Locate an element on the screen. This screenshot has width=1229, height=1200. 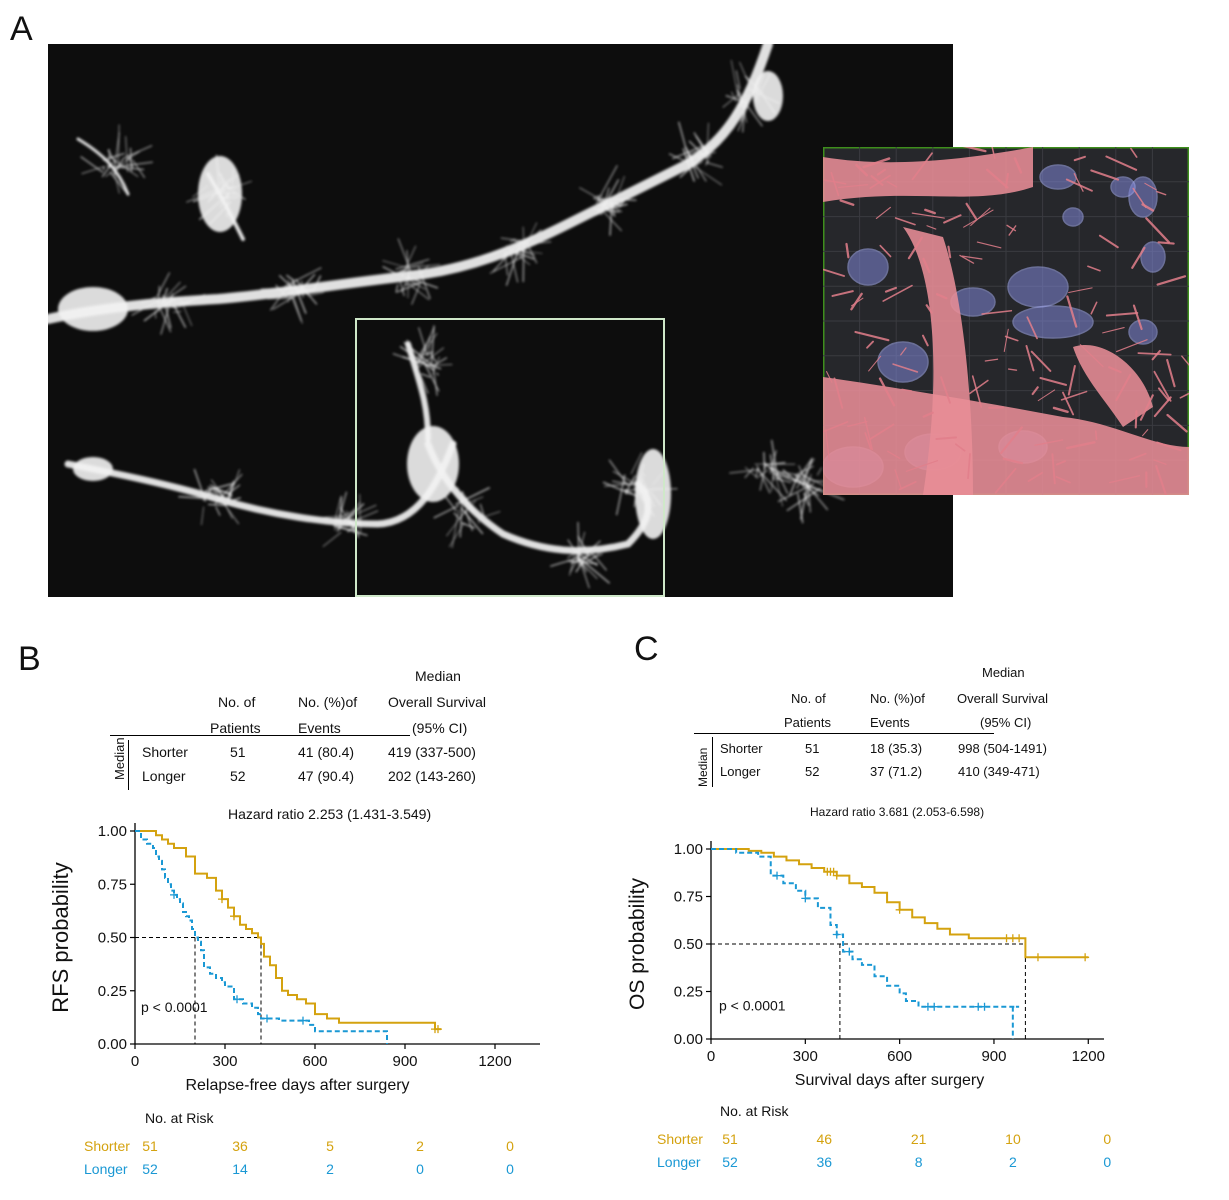
risk-count: 5 is located at coordinates (330, 1146).